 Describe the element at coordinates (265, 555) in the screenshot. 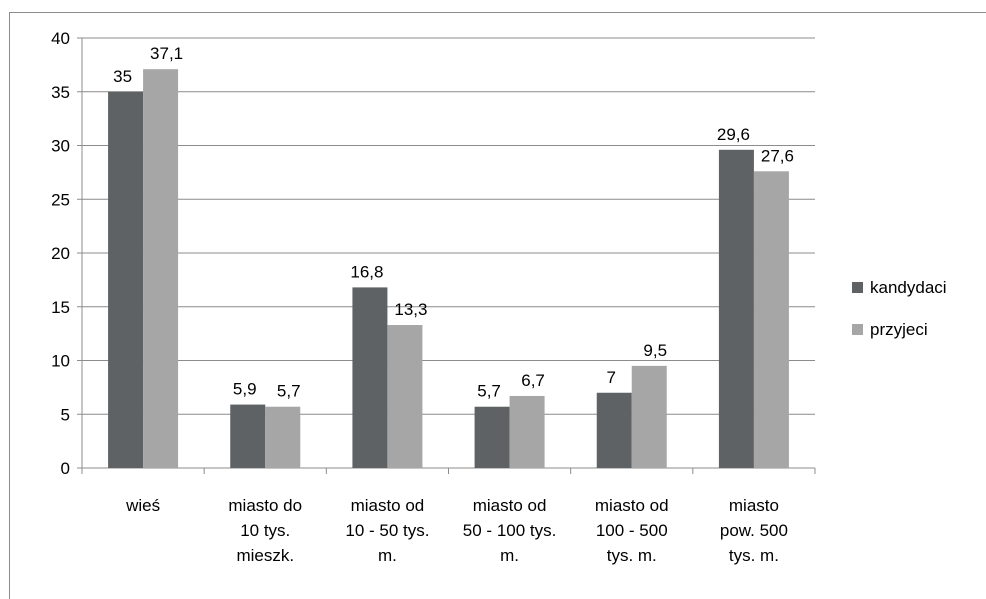

I see `x-tick-label: mieszk.` at that location.